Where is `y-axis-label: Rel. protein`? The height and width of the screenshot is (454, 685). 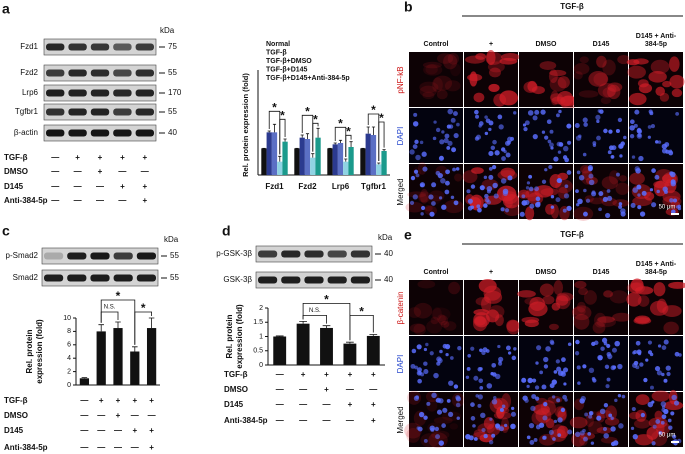 y-axis-label: Rel. protein is located at coordinates (29, 351).